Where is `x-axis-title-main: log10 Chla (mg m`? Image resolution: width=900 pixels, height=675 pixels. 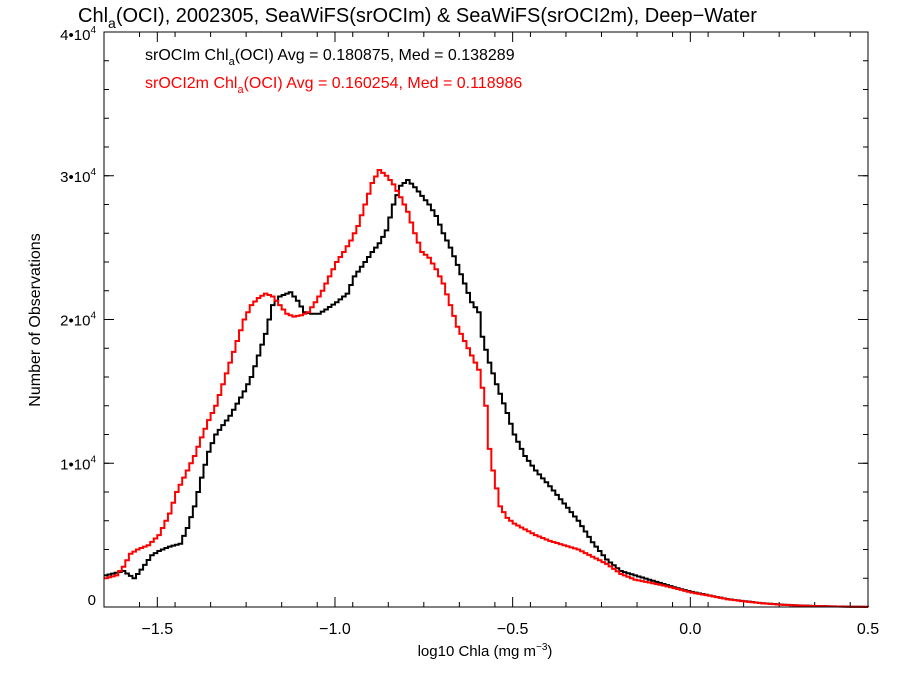
x-axis-title-main: log10 Chla (mg m is located at coordinates (477, 651).